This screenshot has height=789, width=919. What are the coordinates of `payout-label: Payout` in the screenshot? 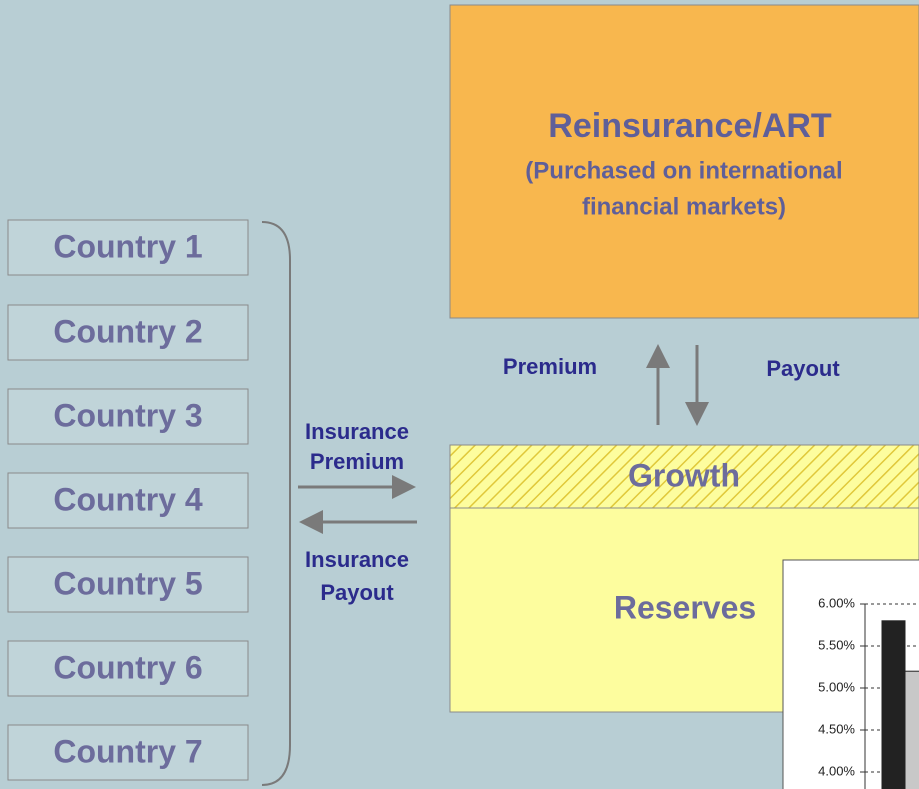 It's located at (803, 368).